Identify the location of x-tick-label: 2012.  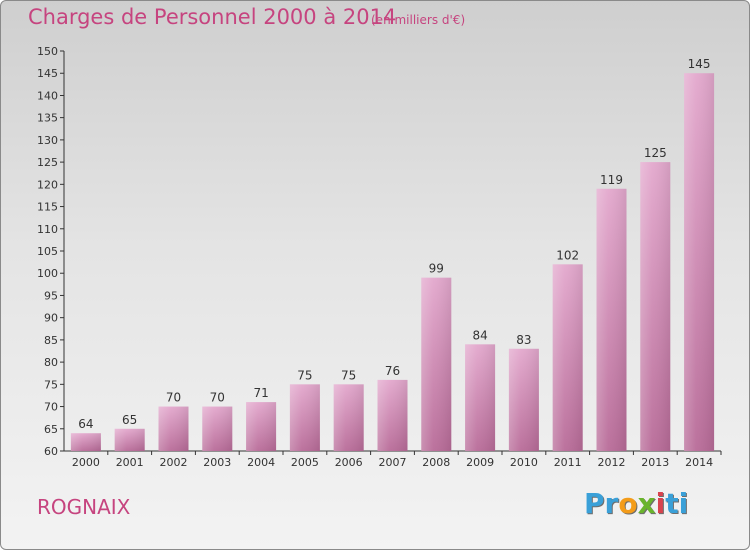
(612, 462).